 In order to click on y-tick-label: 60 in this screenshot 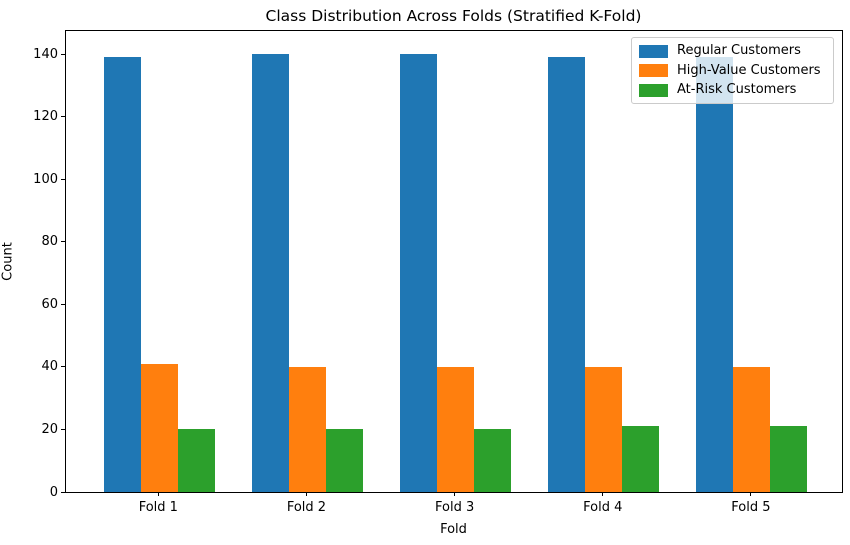, I will do `click(49, 304)`.